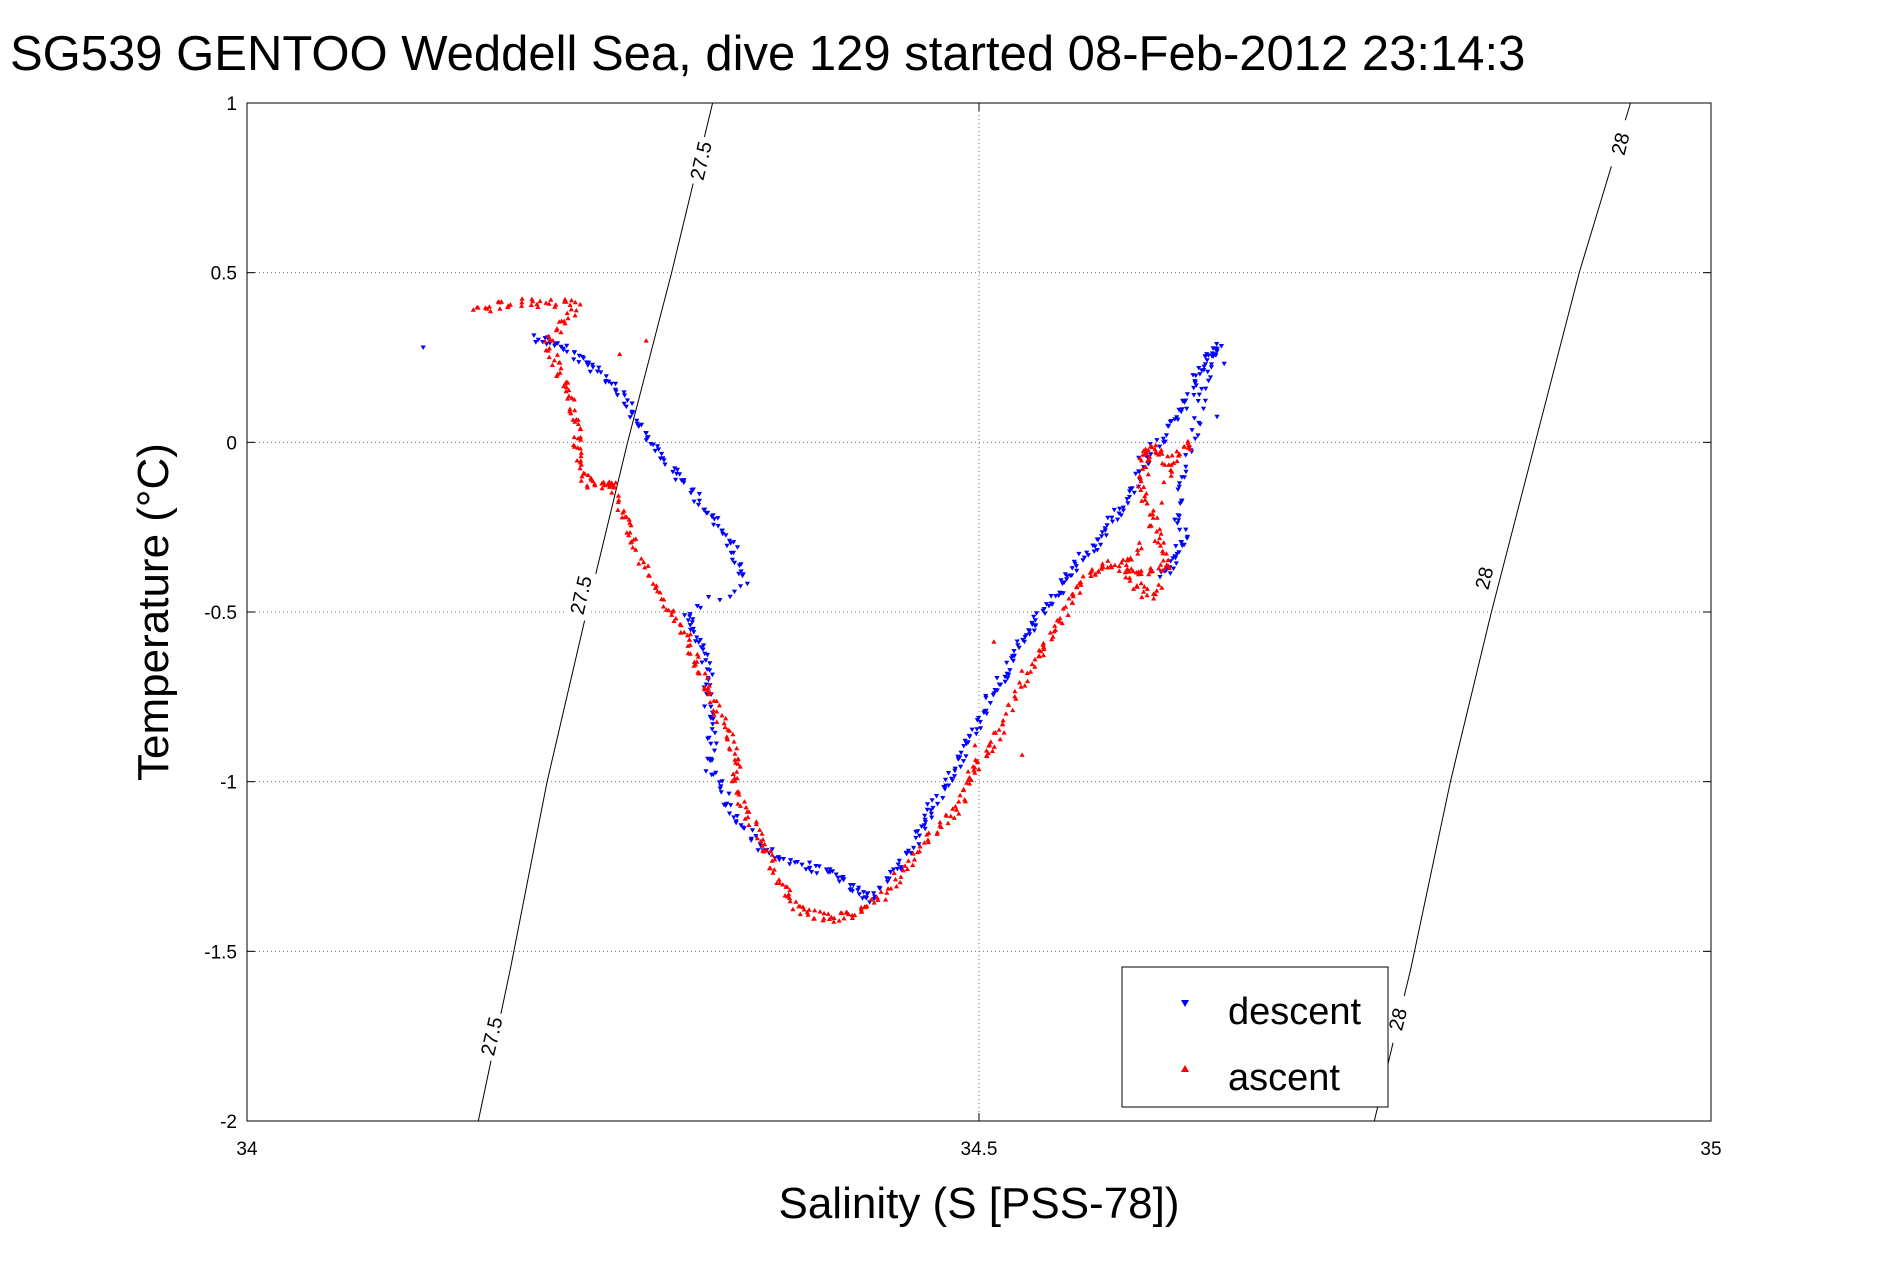  Describe the element at coordinates (228, 783) in the screenshot. I see `y-tick-label: -1` at that location.